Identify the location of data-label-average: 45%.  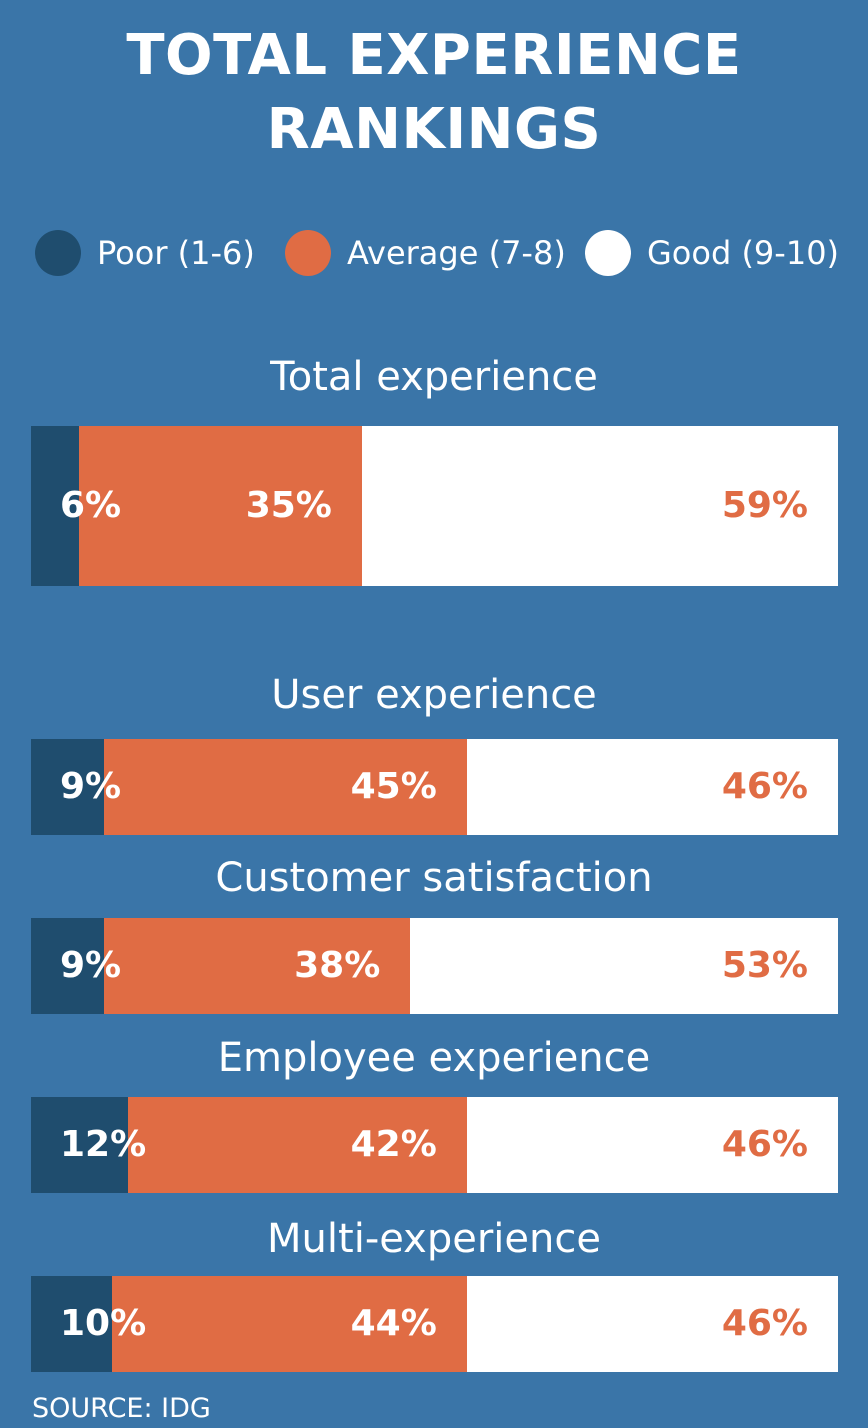
(393, 786).